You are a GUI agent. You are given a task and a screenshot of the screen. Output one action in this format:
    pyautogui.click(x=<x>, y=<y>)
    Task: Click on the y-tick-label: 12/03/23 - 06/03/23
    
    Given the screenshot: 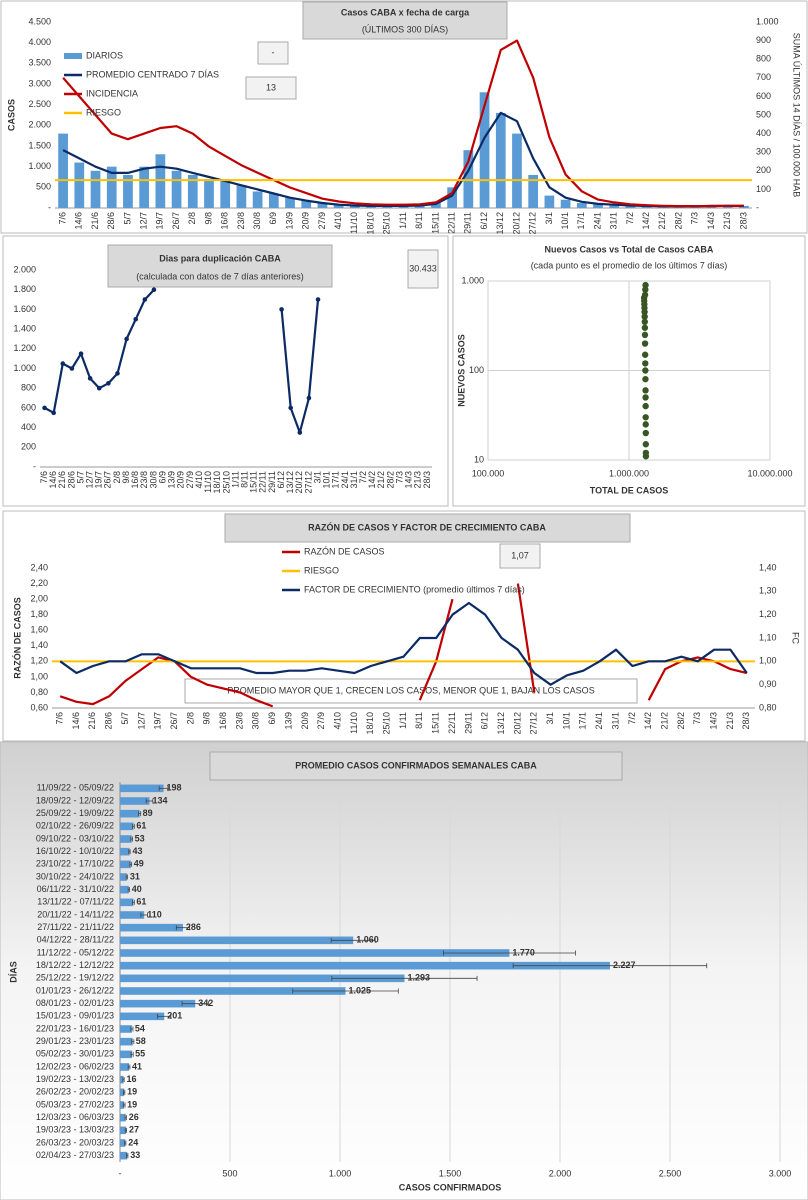 What is the action you would take?
    pyautogui.click(x=75, y=1117)
    